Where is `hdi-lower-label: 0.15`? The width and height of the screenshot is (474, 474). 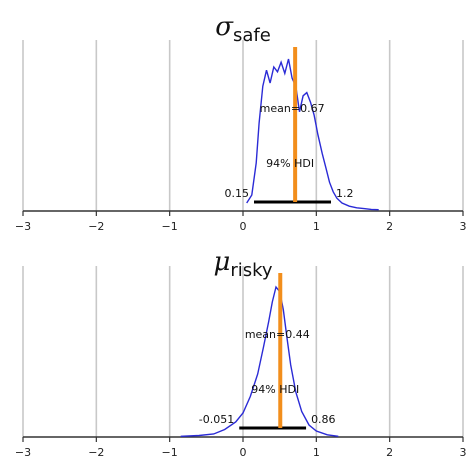 hdi-lower-label: 0.15 is located at coordinates (237, 193).